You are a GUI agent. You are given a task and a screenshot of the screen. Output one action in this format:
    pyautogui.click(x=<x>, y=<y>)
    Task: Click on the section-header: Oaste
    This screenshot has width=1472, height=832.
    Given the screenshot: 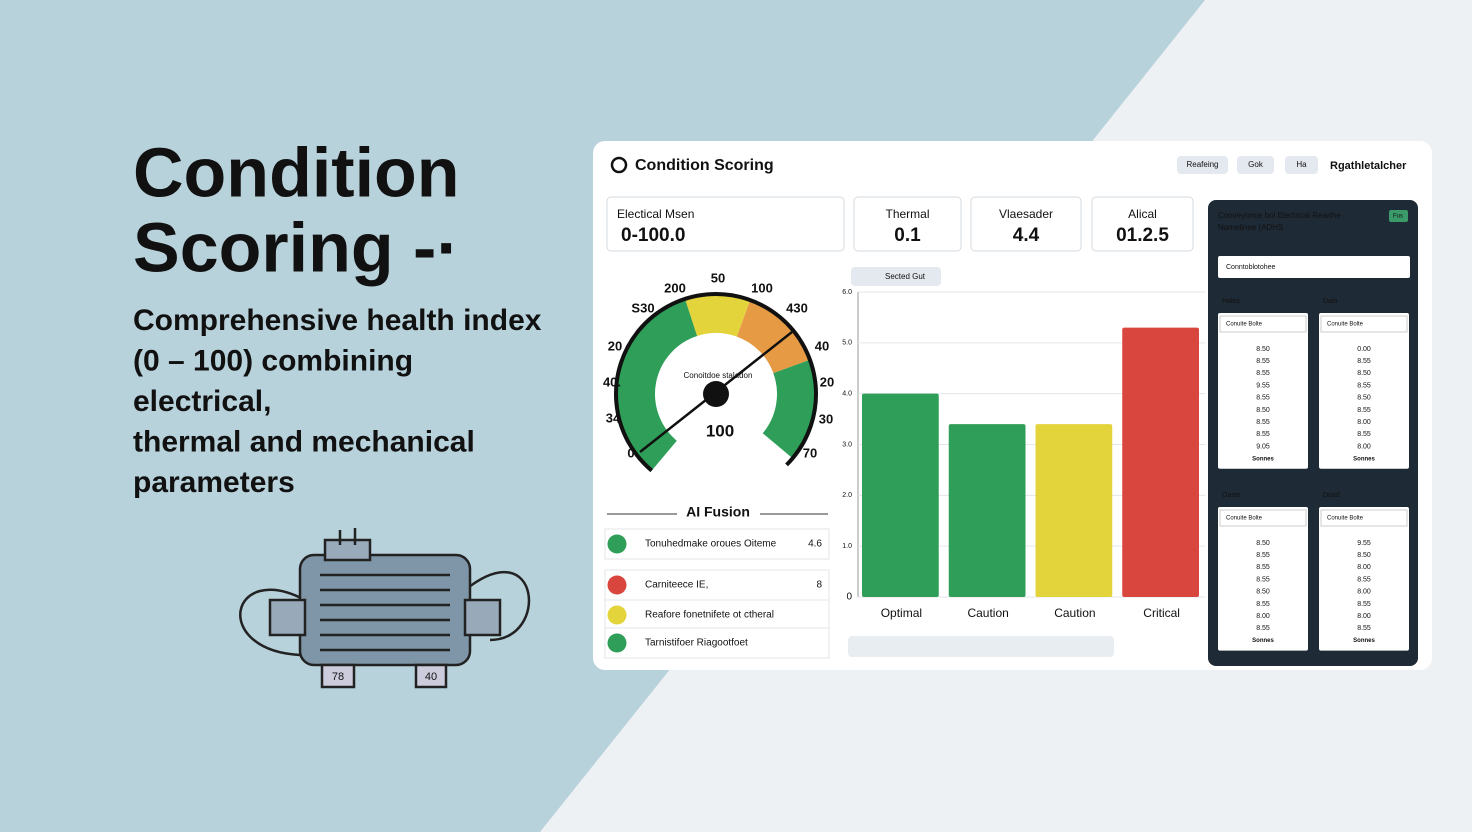 What is the action you would take?
    pyautogui.click(x=1231, y=495)
    